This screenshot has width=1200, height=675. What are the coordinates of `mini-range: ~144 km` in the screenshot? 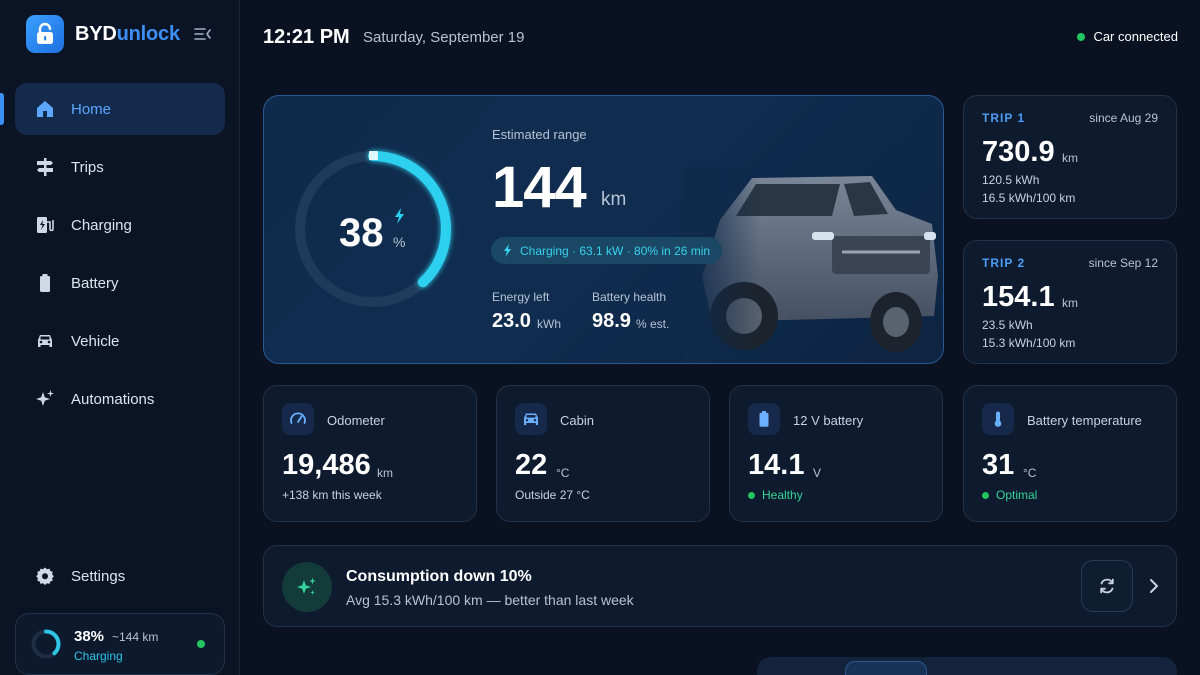 It's located at (135, 637).